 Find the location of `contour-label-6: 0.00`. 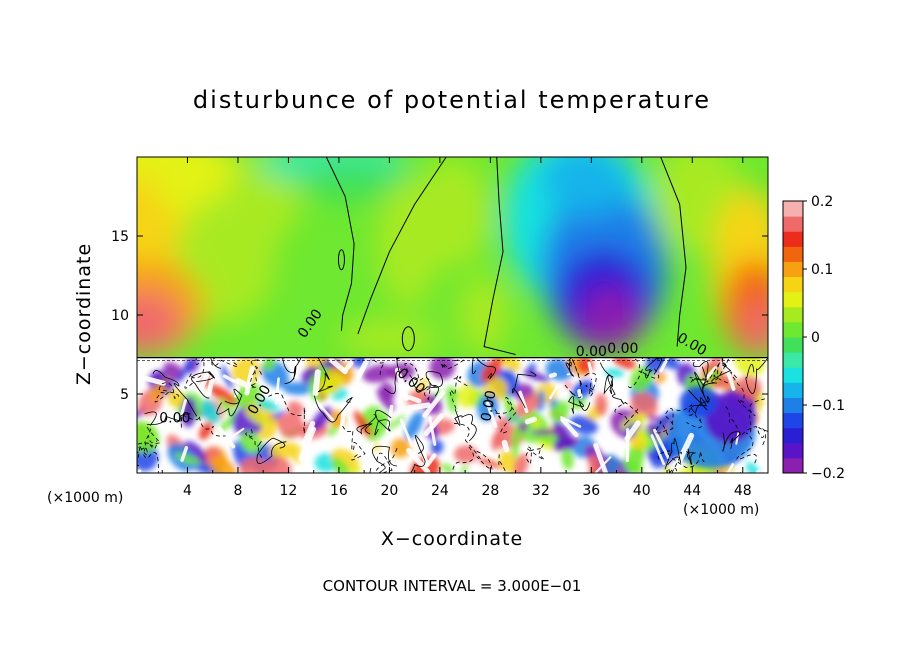

contour-label-6: 0.00 is located at coordinates (591, 352).